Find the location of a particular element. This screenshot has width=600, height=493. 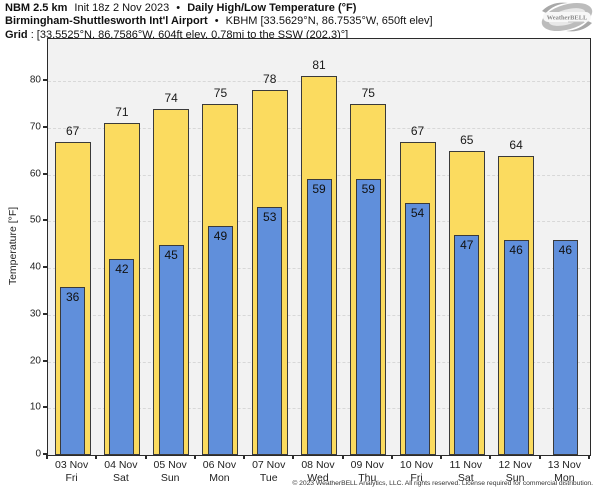

high-temp-value: 78 is located at coordinates (270, 79).